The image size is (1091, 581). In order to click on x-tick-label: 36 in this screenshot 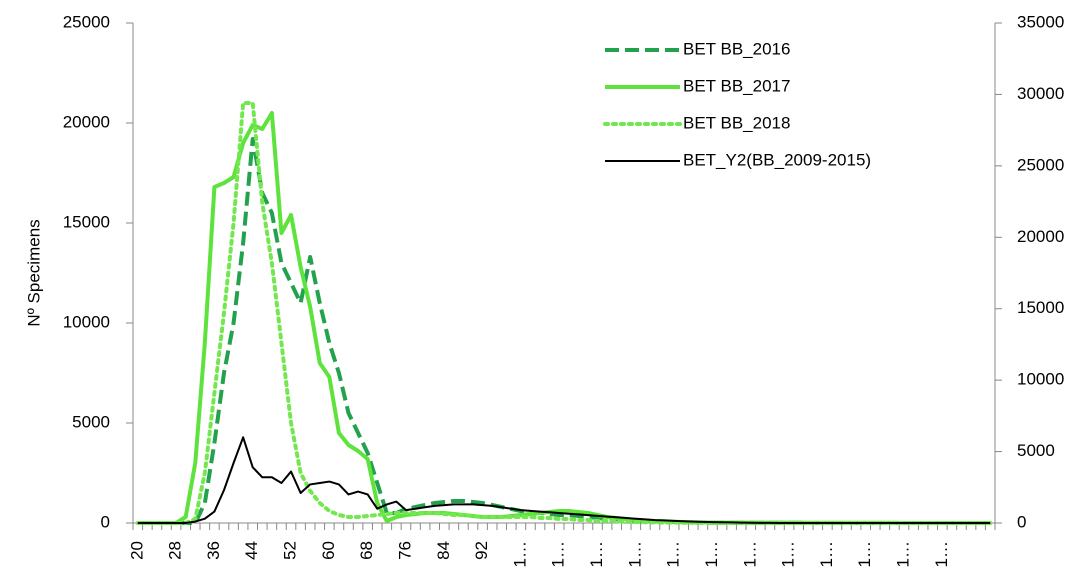, I will do `click(213, 550)`.